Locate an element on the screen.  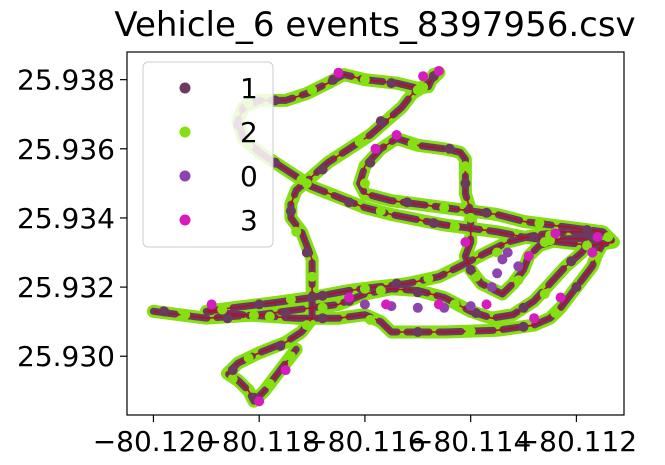
x-tick-label: −80.118 is located at coordinates (258, 441).